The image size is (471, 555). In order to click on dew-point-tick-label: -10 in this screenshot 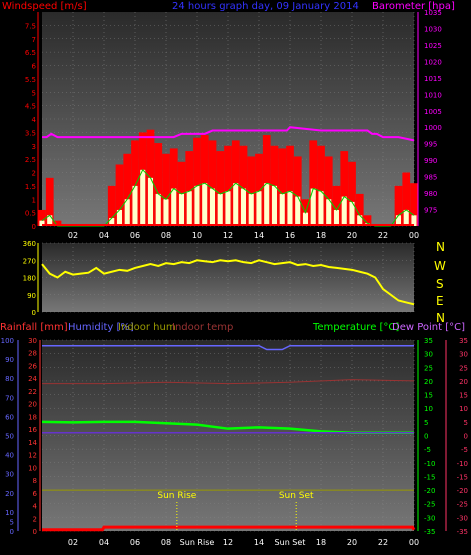, I will do `click(462, 464)`.